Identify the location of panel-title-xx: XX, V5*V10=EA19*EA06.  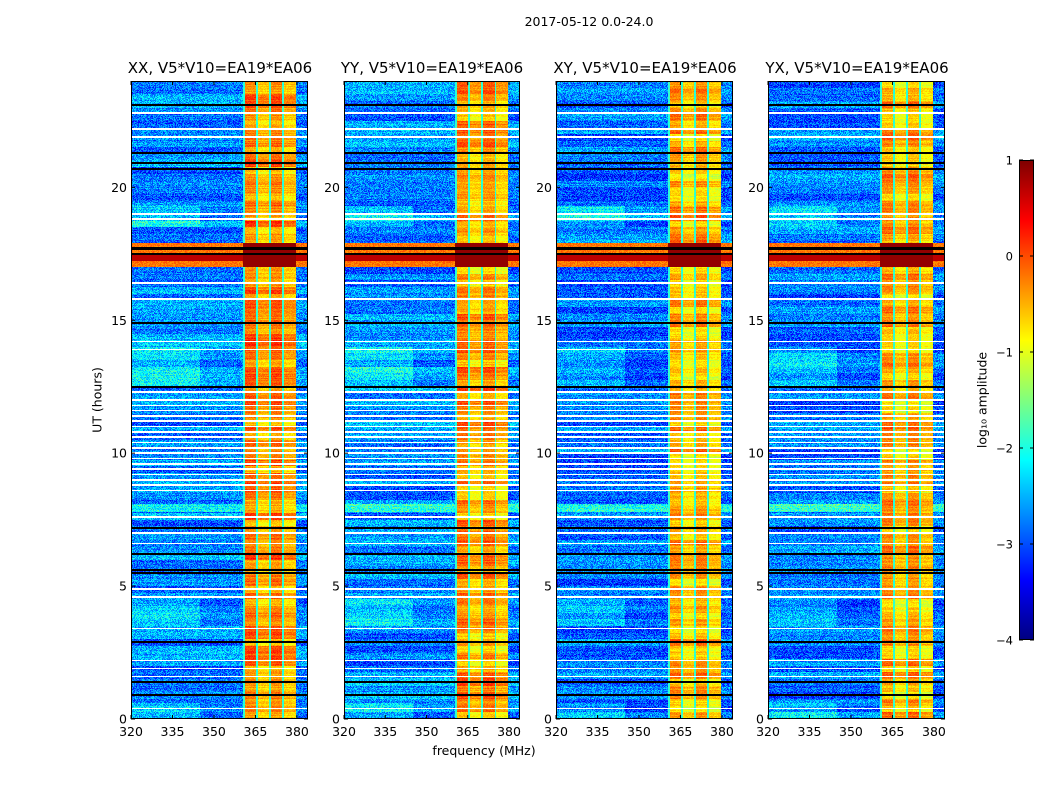
(220, 68).